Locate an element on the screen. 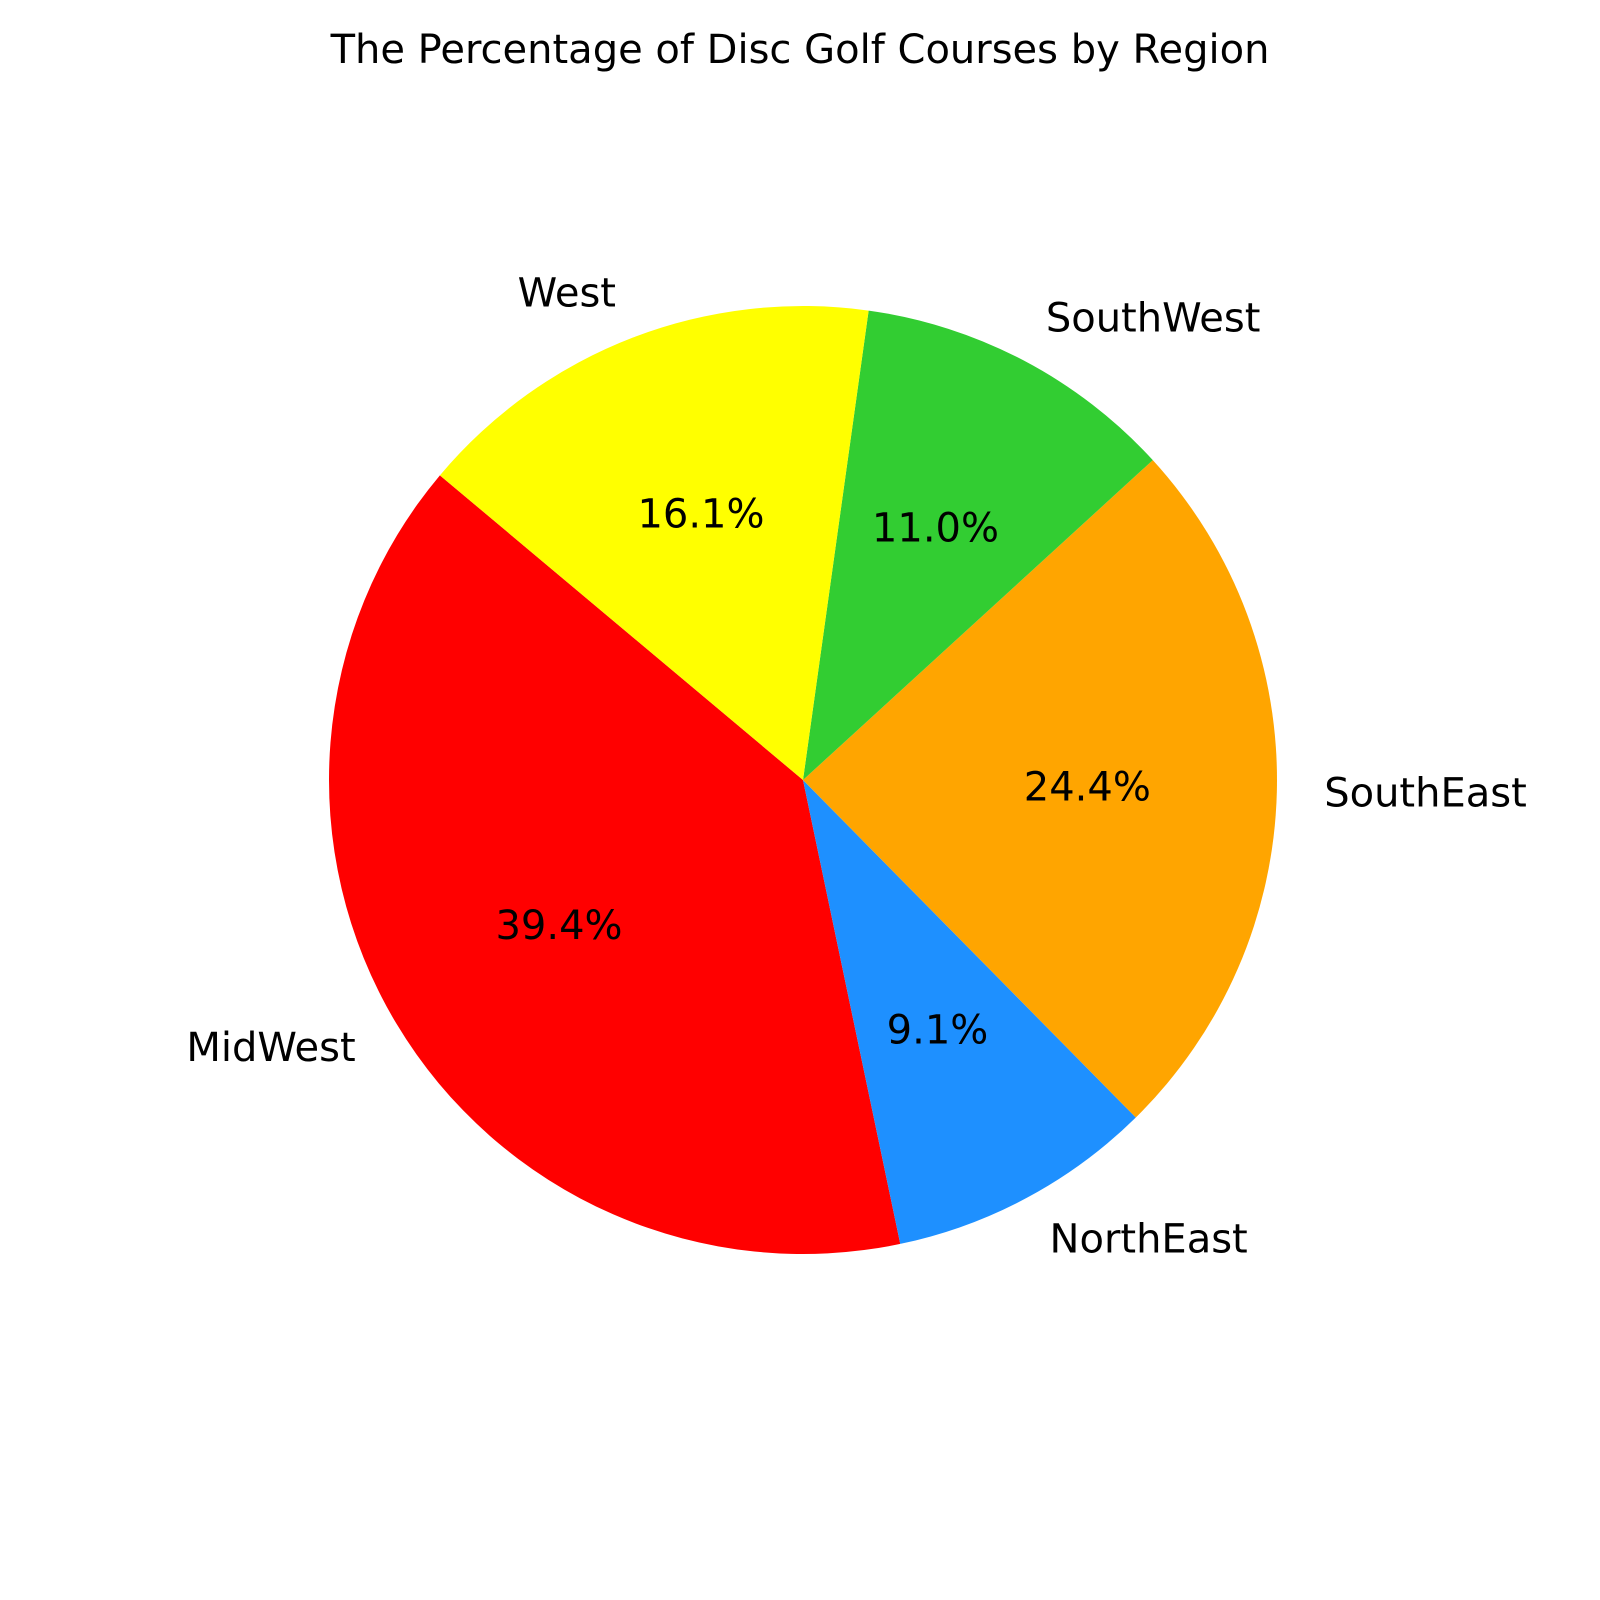 The width and height of the screenshot is (1600, 1600). slice-label-west: West is located at coordinates (567, 293).